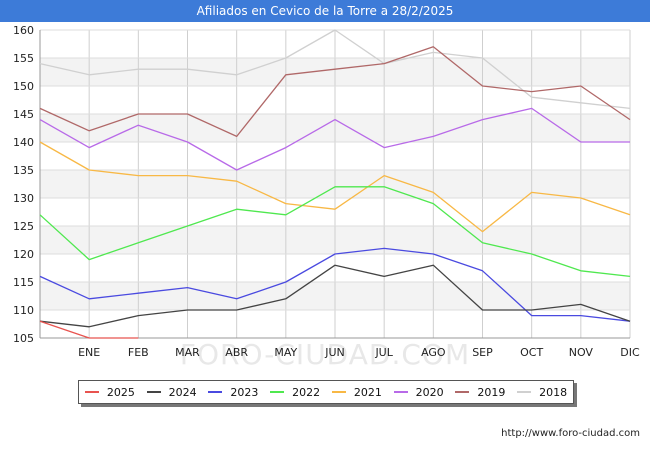 The image size is (650, 450). I want to click on legend-item-2025: 2025, so click(109, 392).